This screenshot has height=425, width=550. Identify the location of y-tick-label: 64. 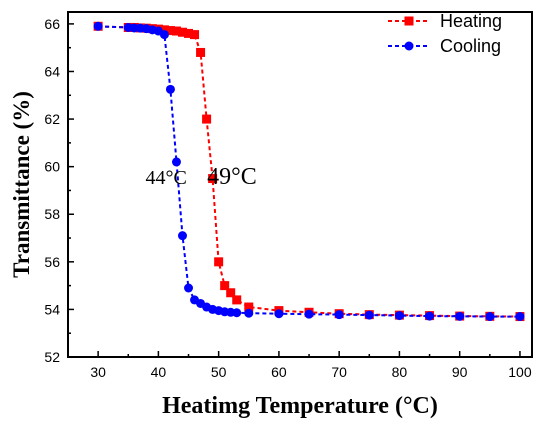
(52, 71).